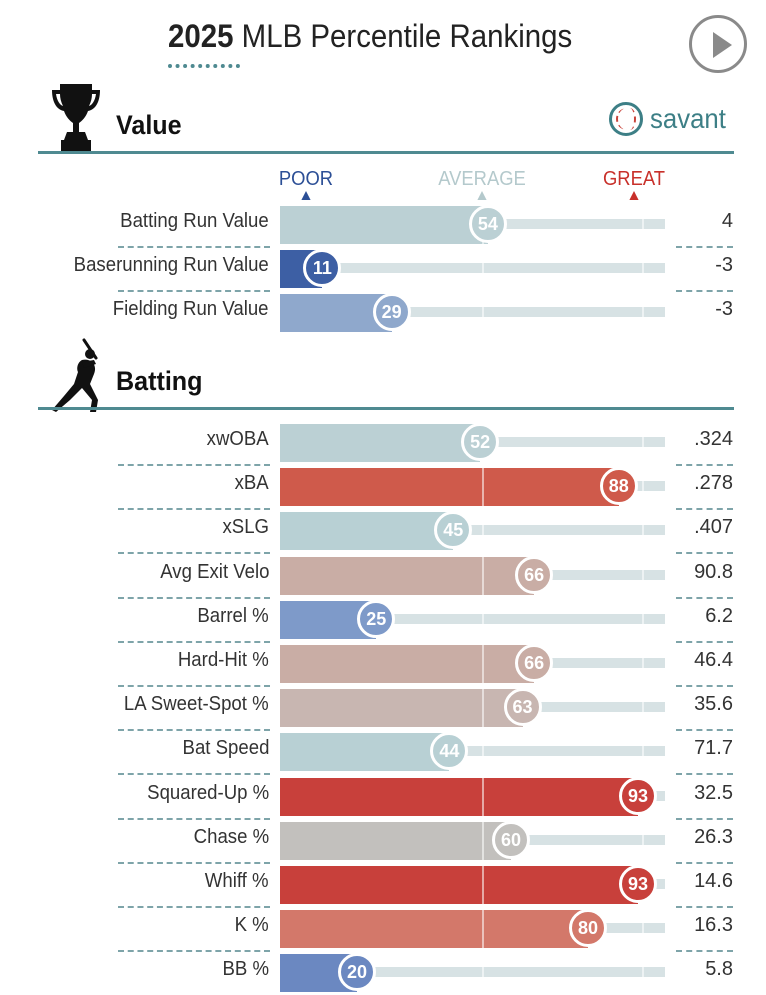  Describe the element at coordinates (237, 881) in the screenshot. I see `metric-label: Whiff %` at that location.